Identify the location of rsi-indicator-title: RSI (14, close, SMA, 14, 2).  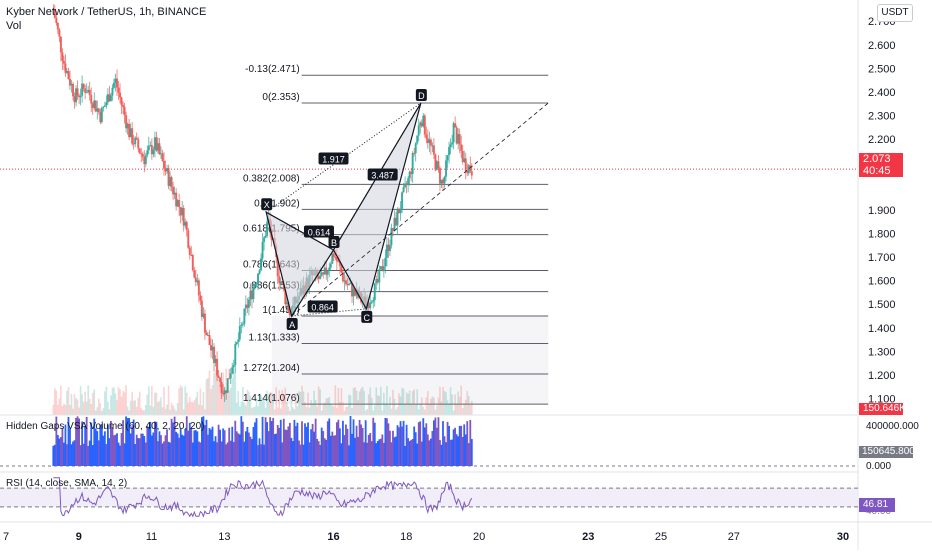
(67, 483).